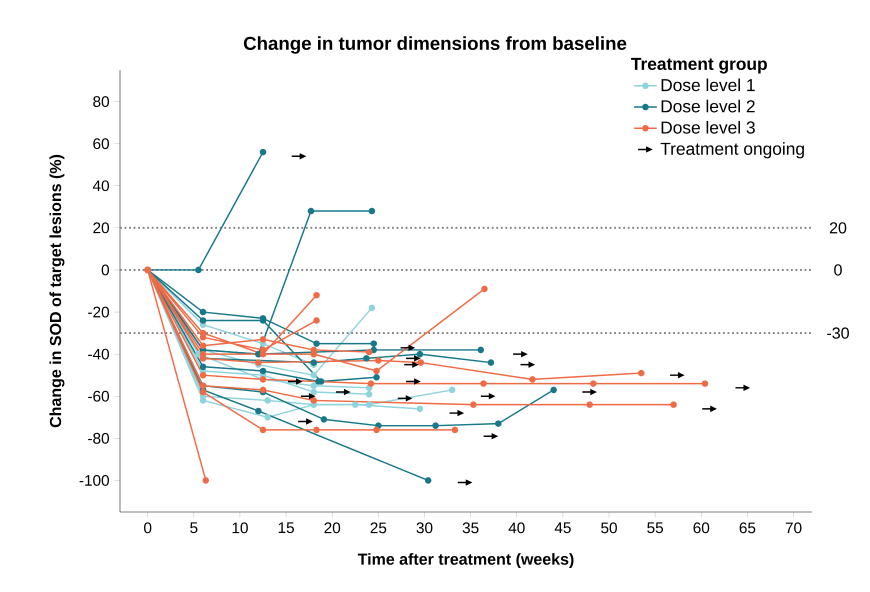 The width and height of the screenshot is (870, 592). What do you see at coordinates (240, 528) in the screenshot?
I see `x-tick-label: 10` at bounding box center [240, 528].